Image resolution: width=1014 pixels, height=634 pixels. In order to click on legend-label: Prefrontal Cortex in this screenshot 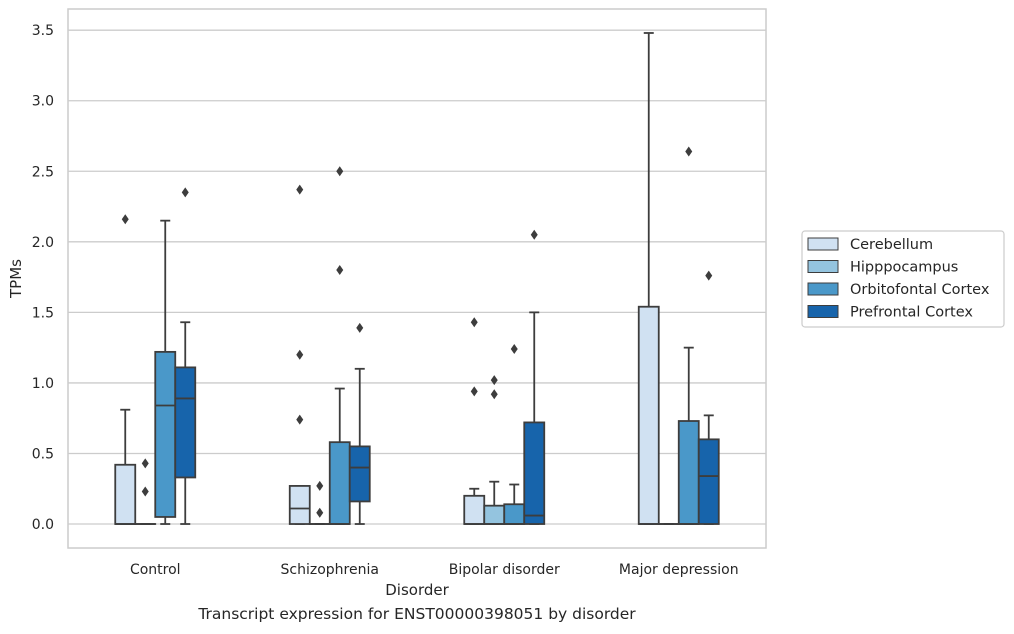, I will do `click(911, 313)`.